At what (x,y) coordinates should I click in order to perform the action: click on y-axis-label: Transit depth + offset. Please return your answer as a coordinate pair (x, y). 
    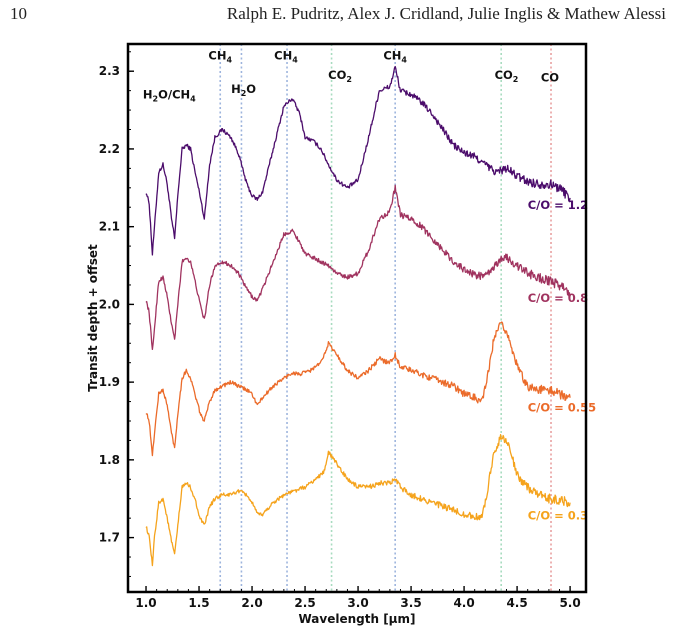
    Looking at the image, I should click on (93, 318).